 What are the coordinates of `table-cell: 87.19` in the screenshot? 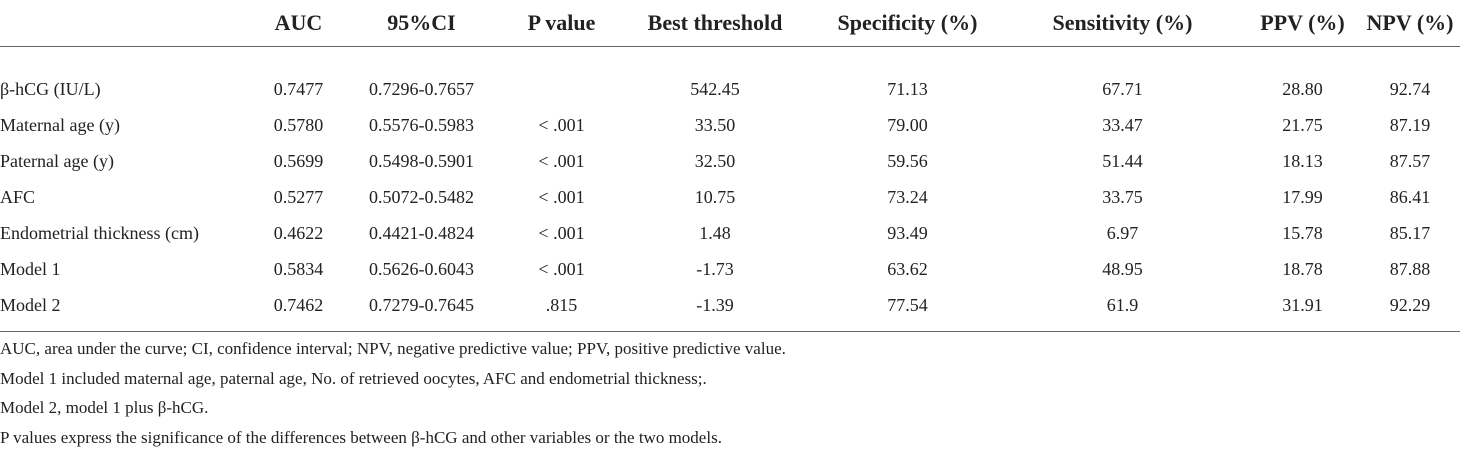 It's located at (1410, 125).